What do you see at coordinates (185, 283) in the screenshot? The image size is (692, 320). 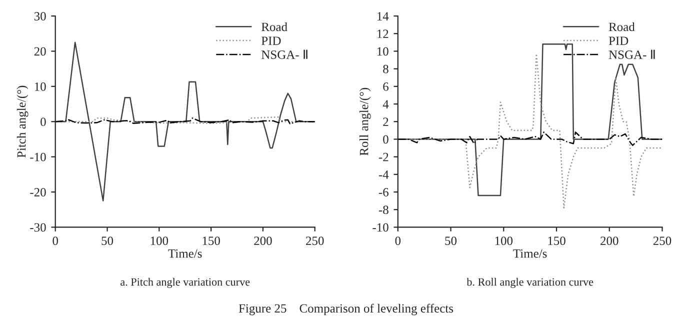 I see `text: a. Pitch angle variation curve` at bounding box center [185, 283].